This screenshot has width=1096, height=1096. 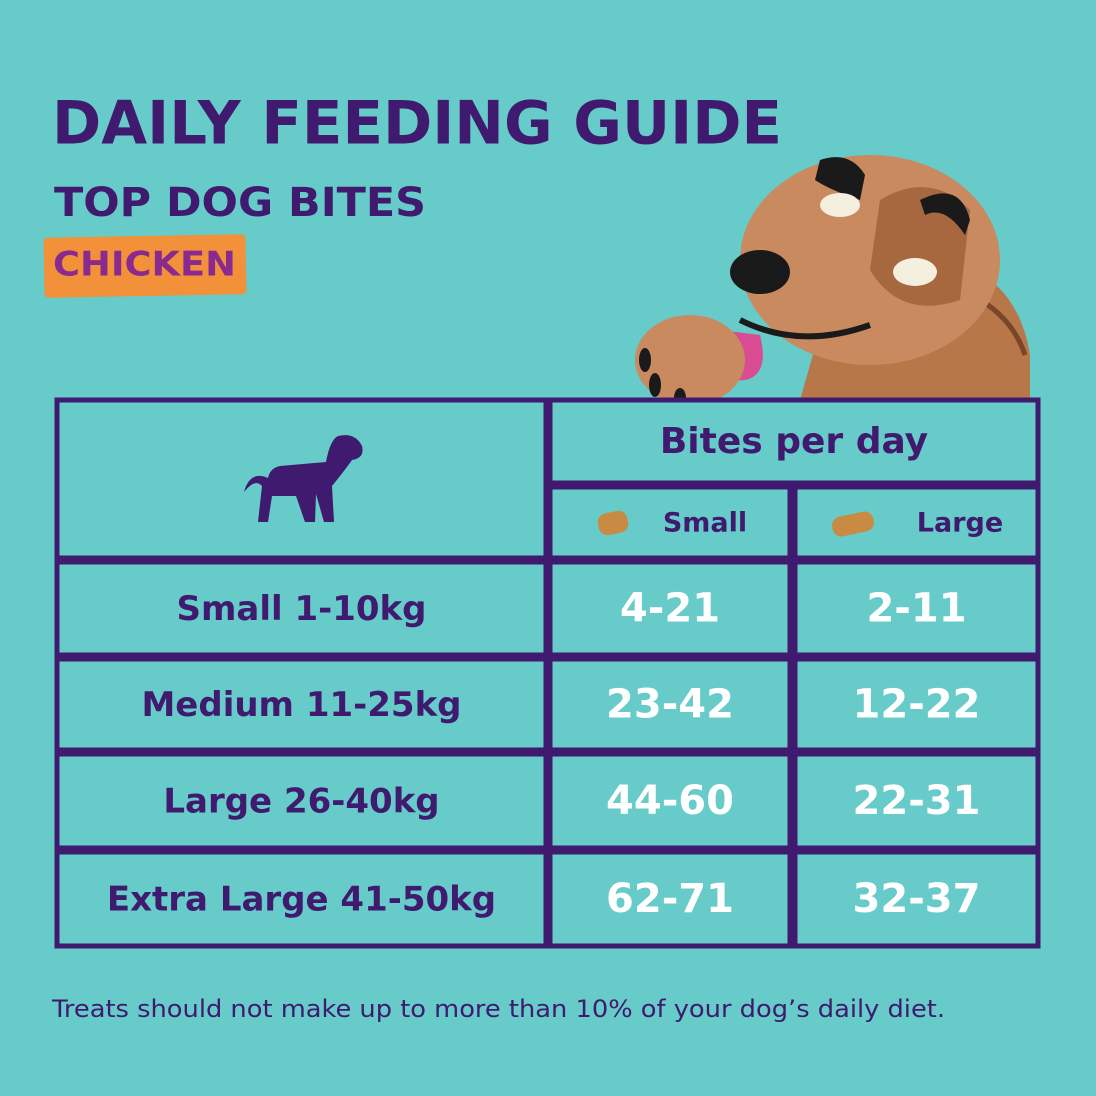 I want to click on bites-value: 62-71, so click(x=670, y=899).